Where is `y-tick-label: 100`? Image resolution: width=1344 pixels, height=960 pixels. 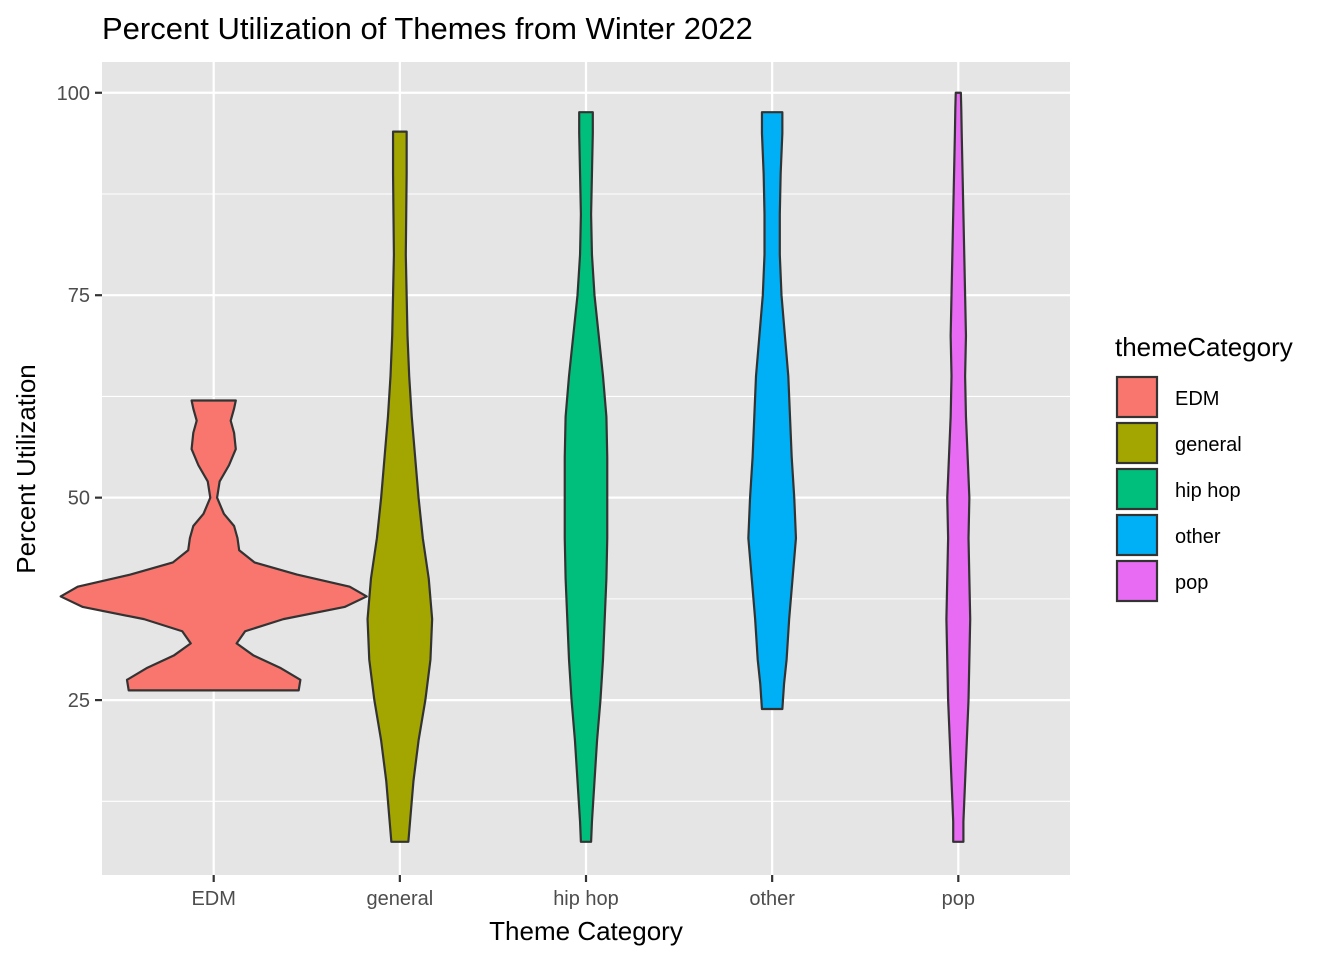
y-tick-label: 100 is located at coordinates (73, 94).